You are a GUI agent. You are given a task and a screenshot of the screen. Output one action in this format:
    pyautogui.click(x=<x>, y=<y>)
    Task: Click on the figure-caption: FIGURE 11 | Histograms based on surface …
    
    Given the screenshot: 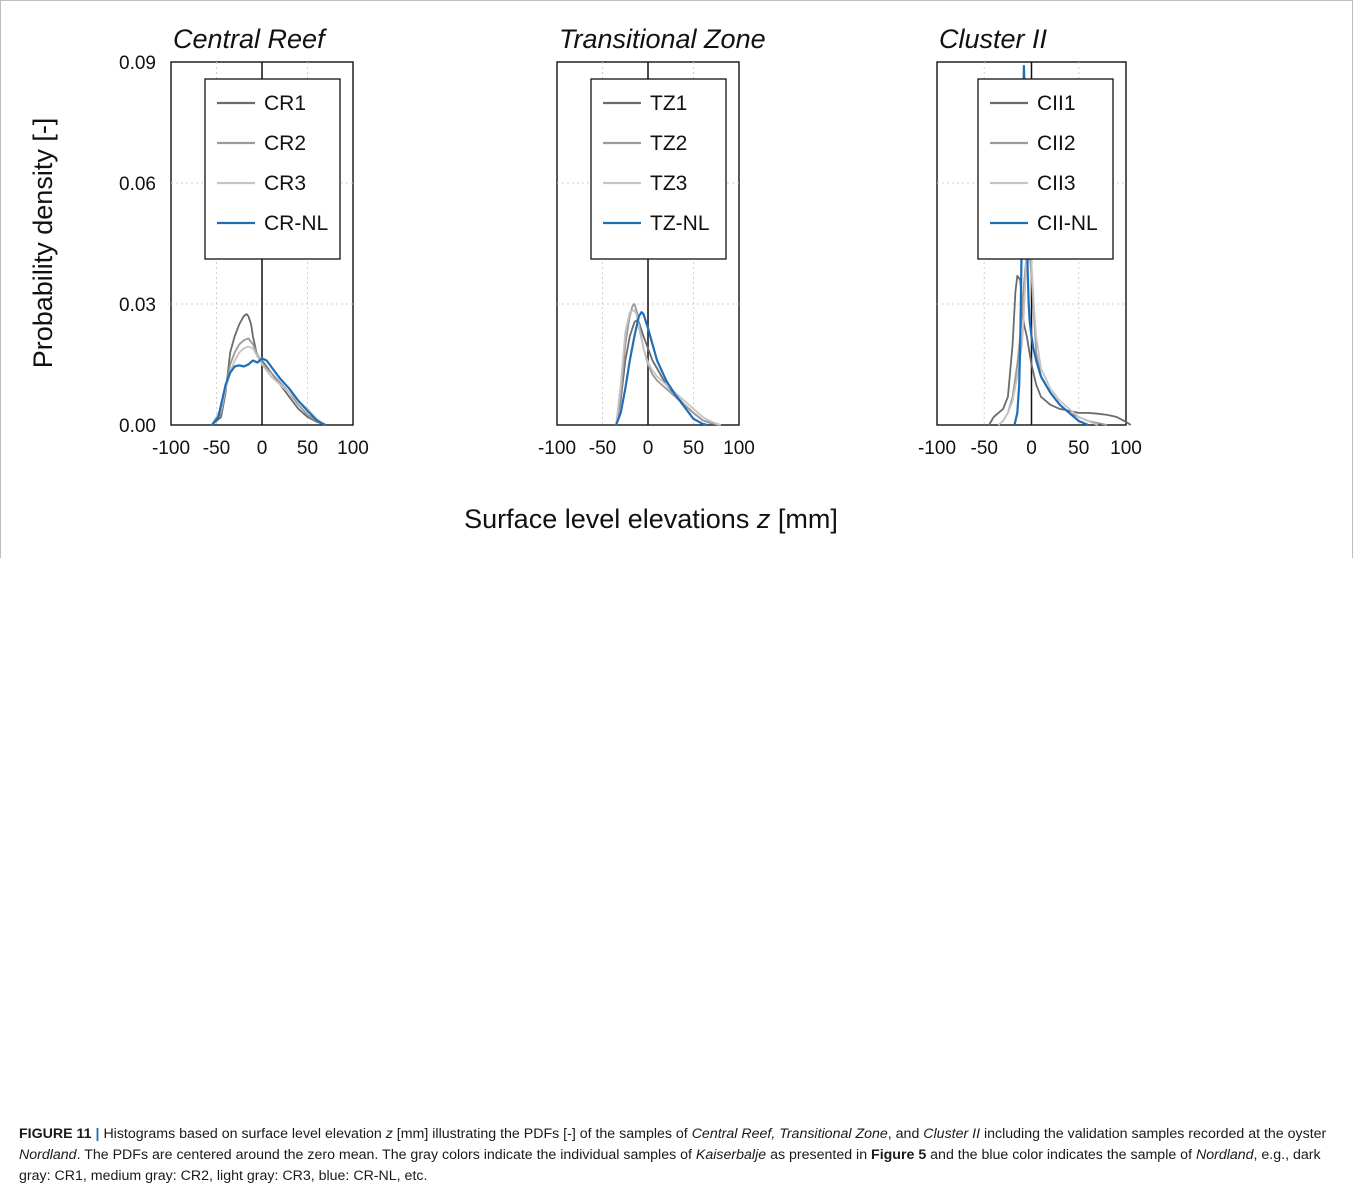 What is the action you would take?
    pyautogui.click(x=678, y=1155)
    